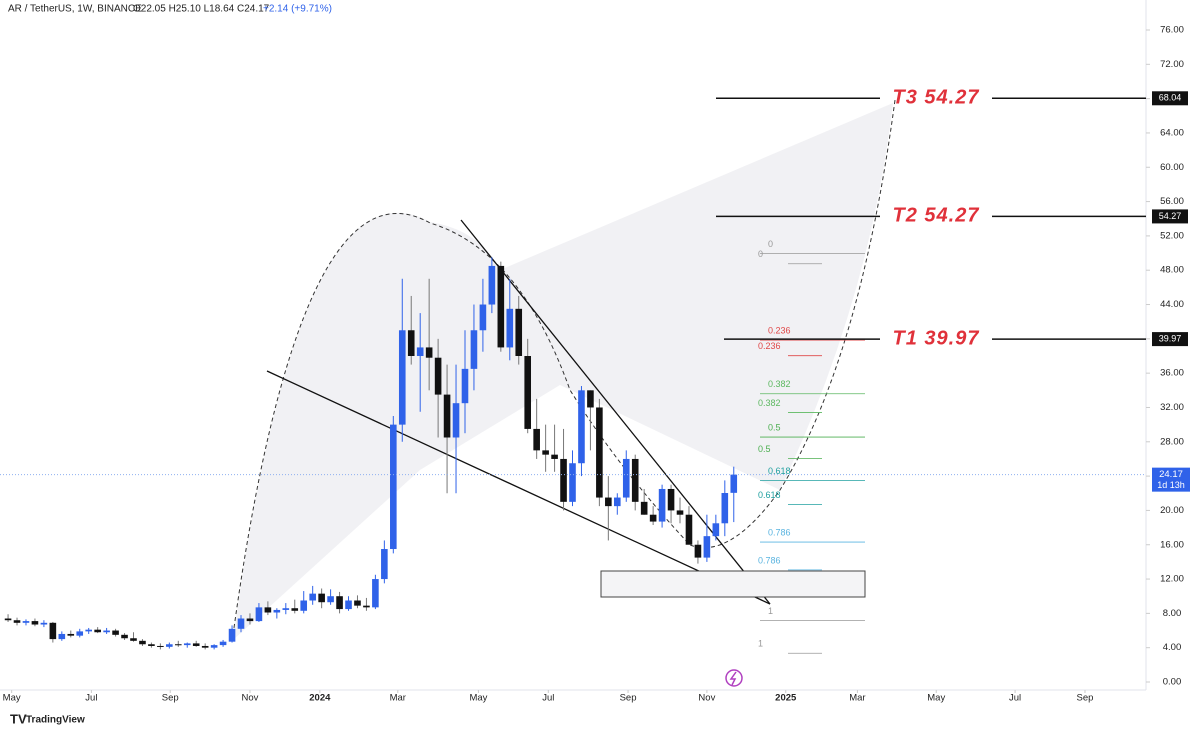 The width and height of the screenshot is (1200, 734). What do you see at coordinates (1172, 441) in the screenshot?
I see `y-tick-label: 28.00` at bounding box center [1172, 441].